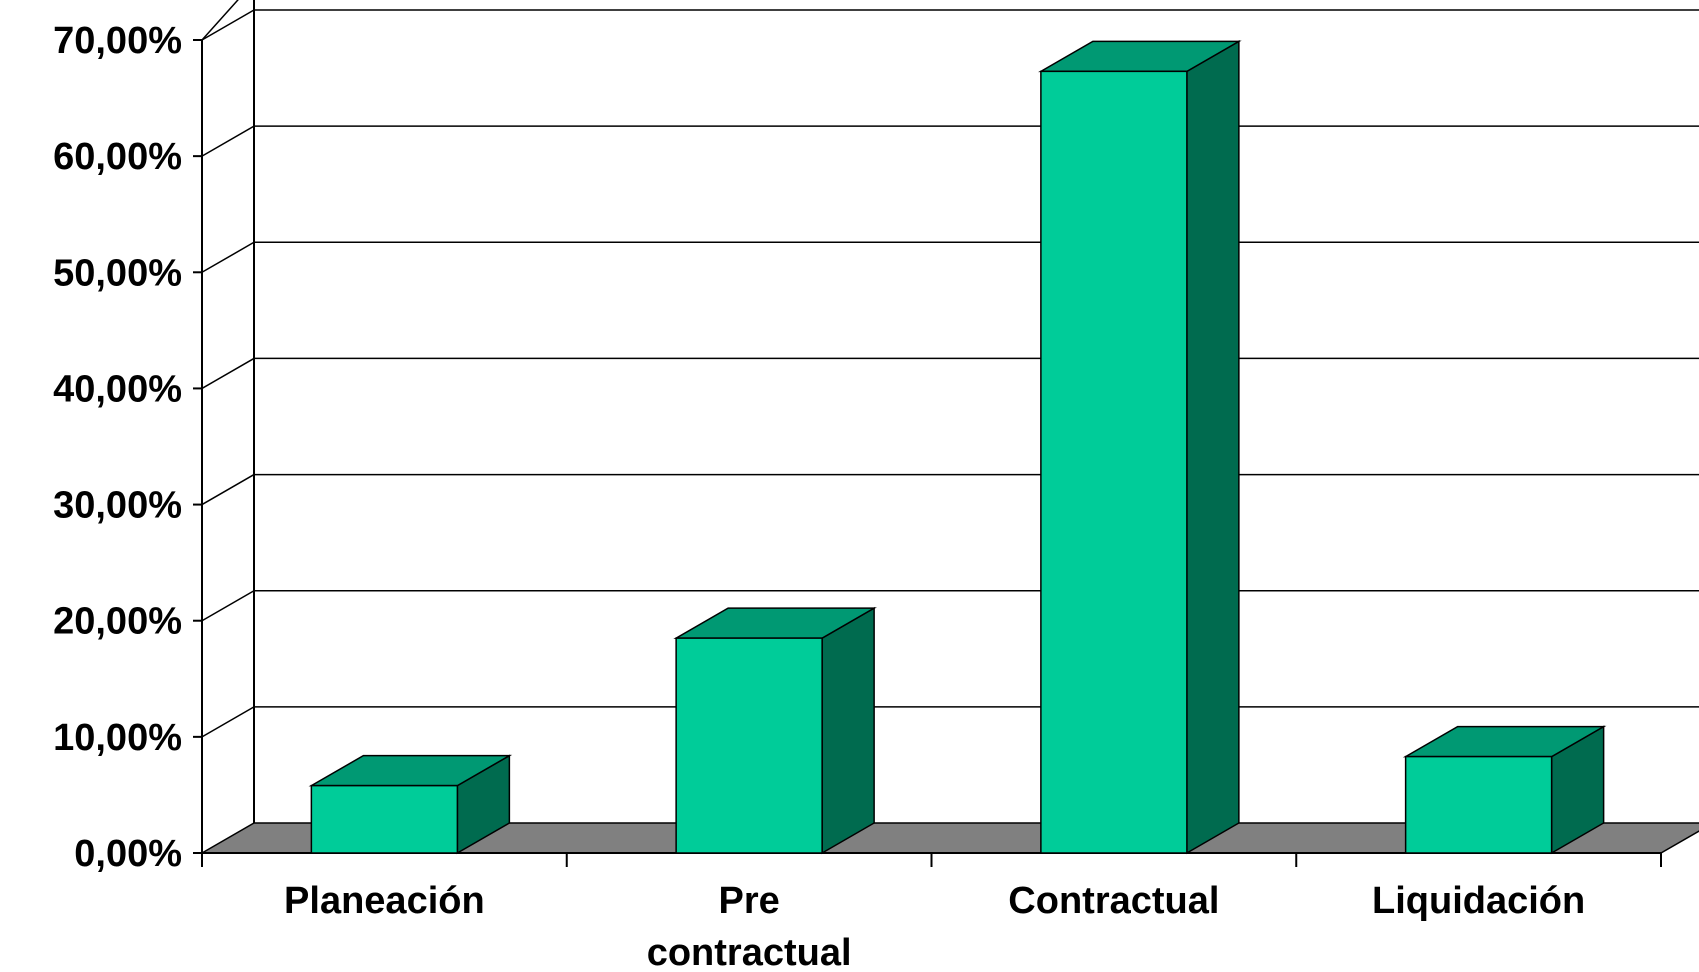 Image resolution: width=1699 pixels, height=972 pixels. What do you see at coordinates (1113, 901) in the screenshot?
I see `x-category-label: Contractual` at bounding box center [1113, 901].